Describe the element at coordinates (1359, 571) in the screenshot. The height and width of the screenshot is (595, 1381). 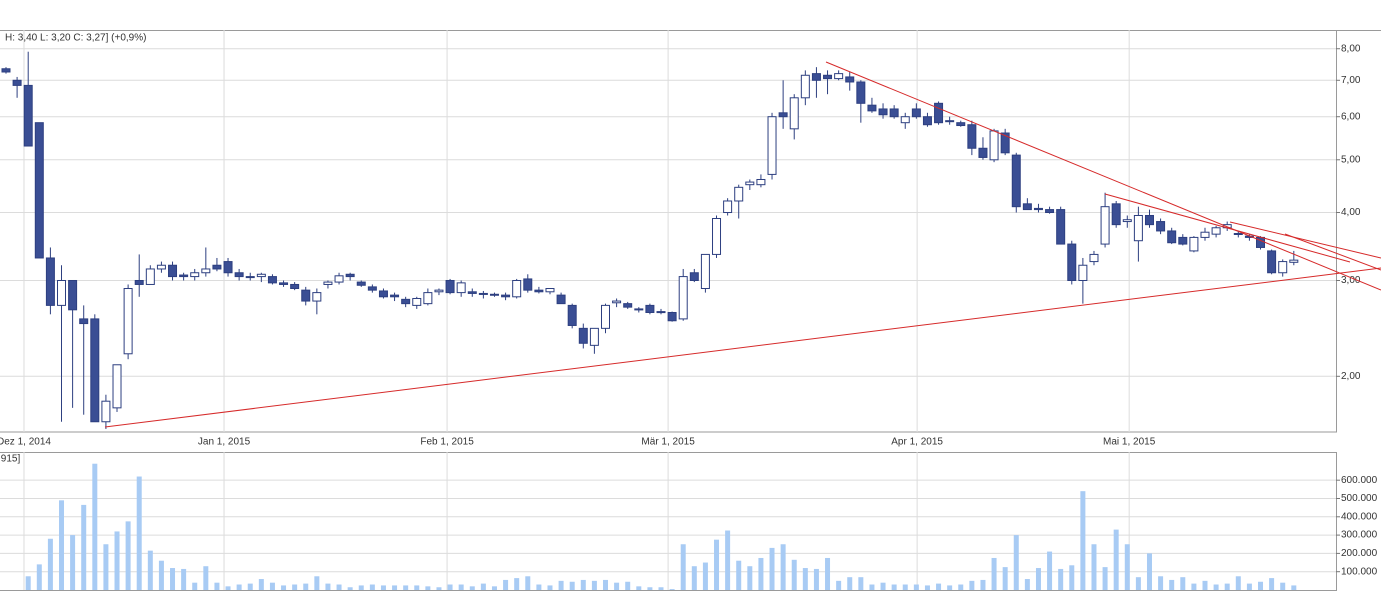
I see `y-tick-label: 100.000` at that location.